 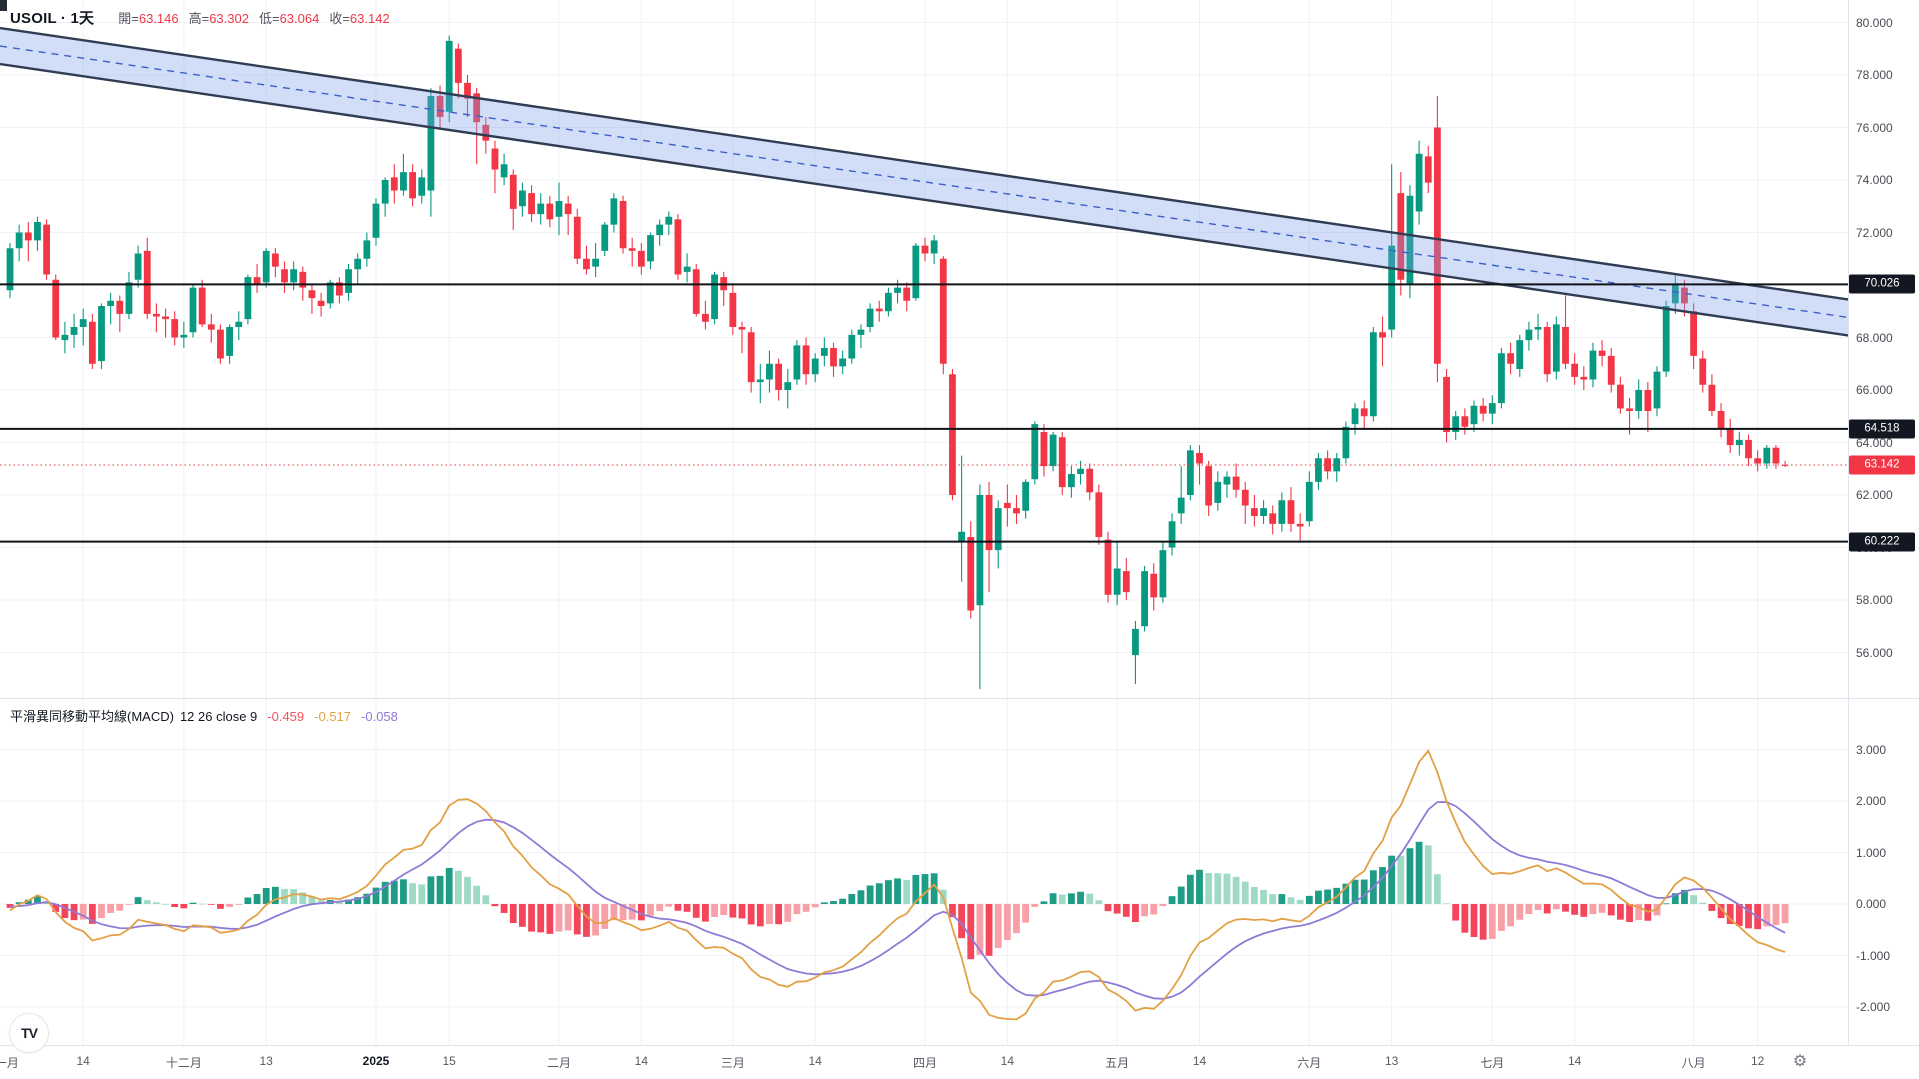 I want to click on tv-logo-icon: TV, so click(x=29, y=1033).